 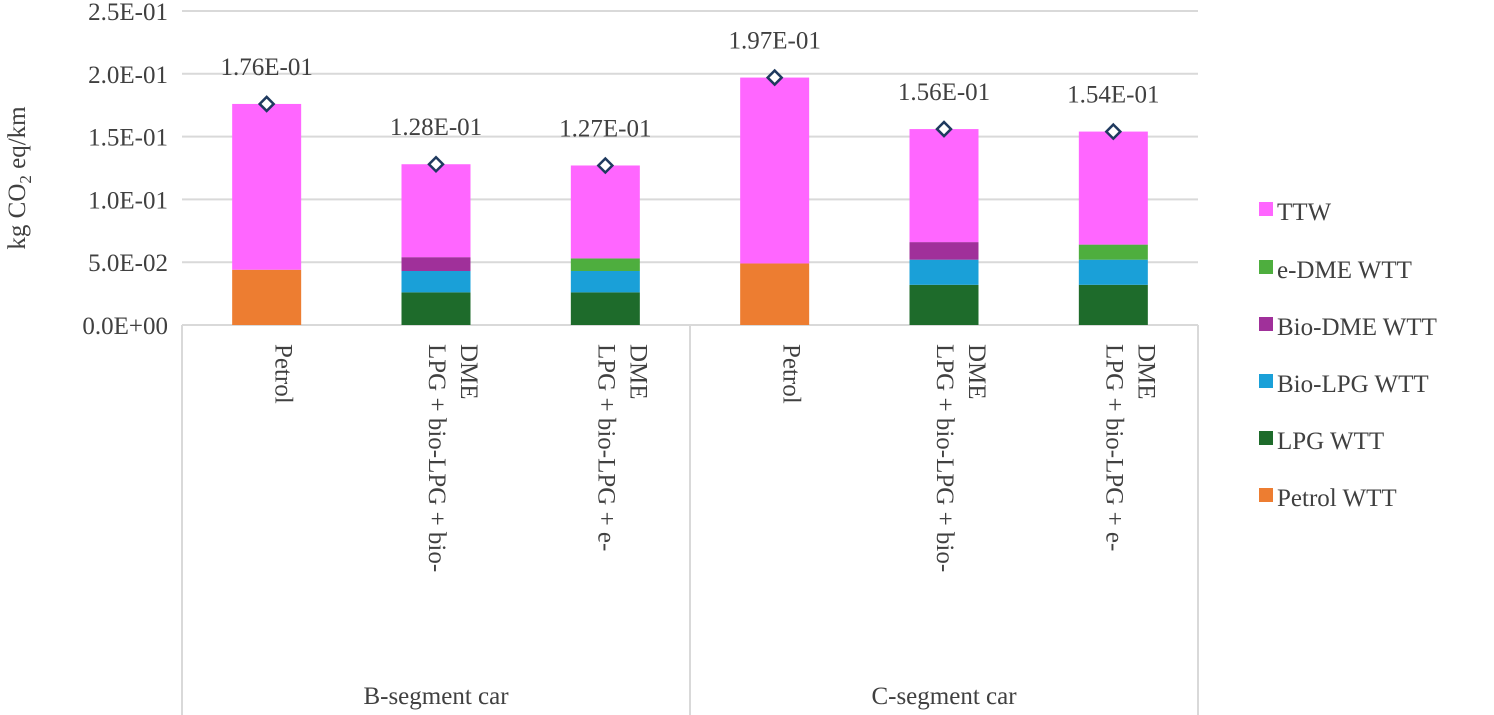 What do you see at coordinates (1357, 327) in the screenshot?
I see `legend-label: Bio-DME WTT` at bounding box center [1357, 327].